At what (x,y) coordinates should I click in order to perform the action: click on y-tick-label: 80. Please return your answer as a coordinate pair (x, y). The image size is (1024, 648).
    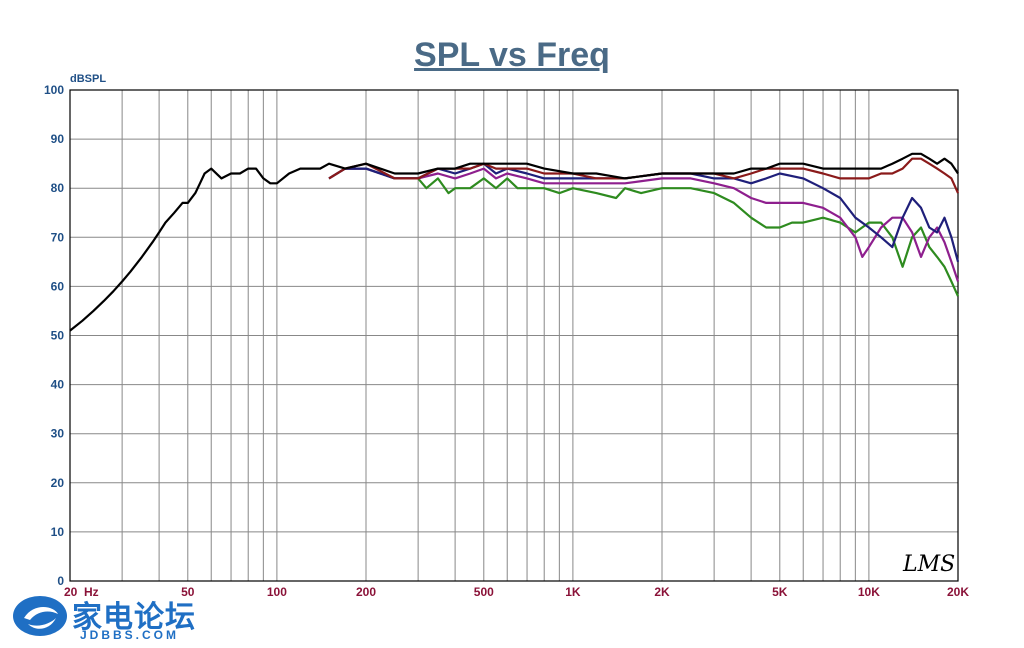
    Looking at the image, I should click on (58, 188).